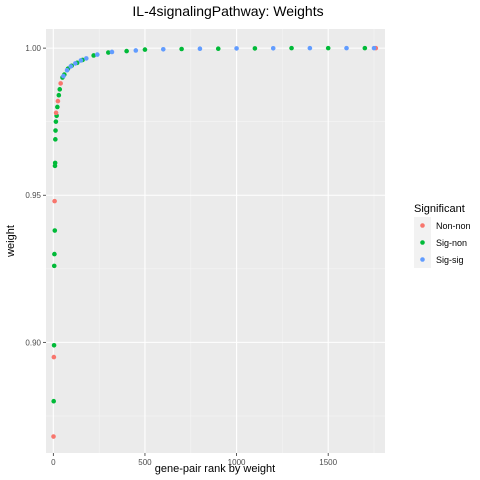  I want to click on legend-label: Non-non, so click(453, 226).